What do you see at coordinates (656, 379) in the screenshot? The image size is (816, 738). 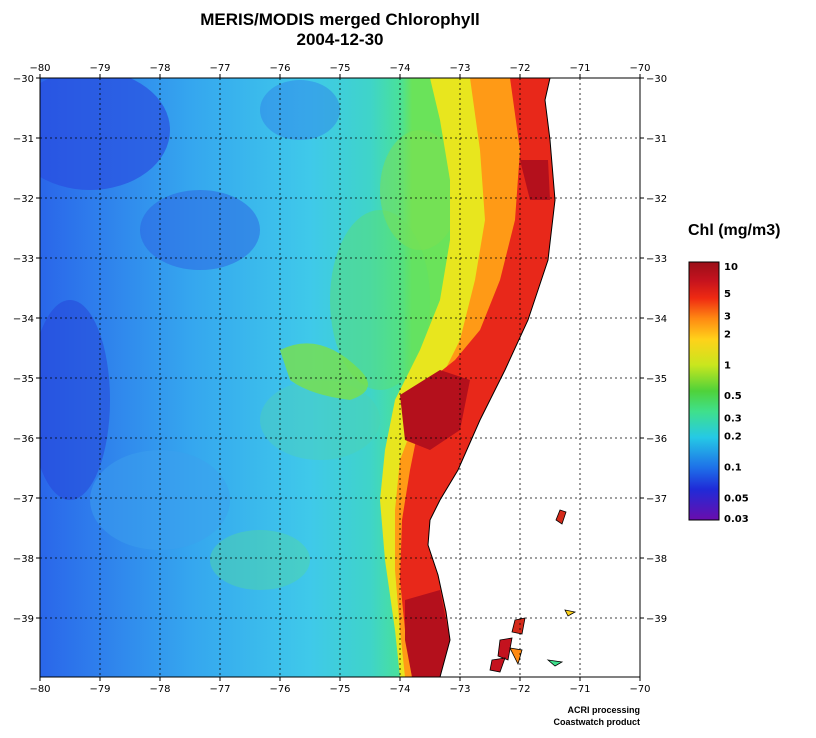 I see `lat-tick-label-right: −35` at bounding box center [656, 379].